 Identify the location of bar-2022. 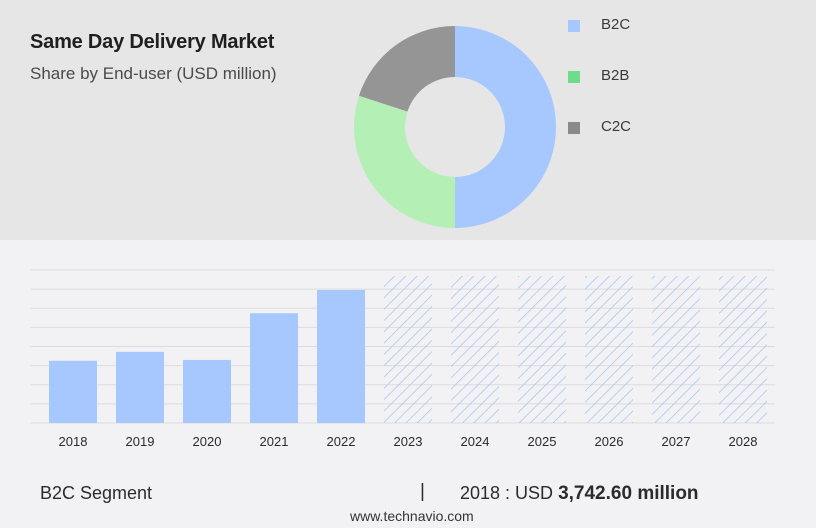
(341, 356).